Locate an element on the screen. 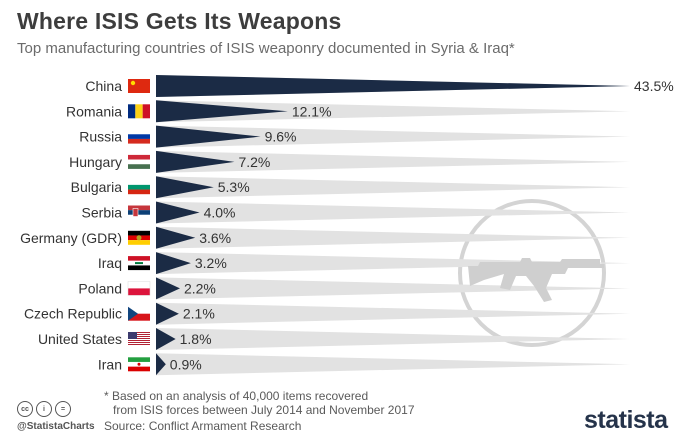 Image resolution: width=700 pixels, height=440 pixels. data-label: 1.8% is located at coordinates (196, 339).